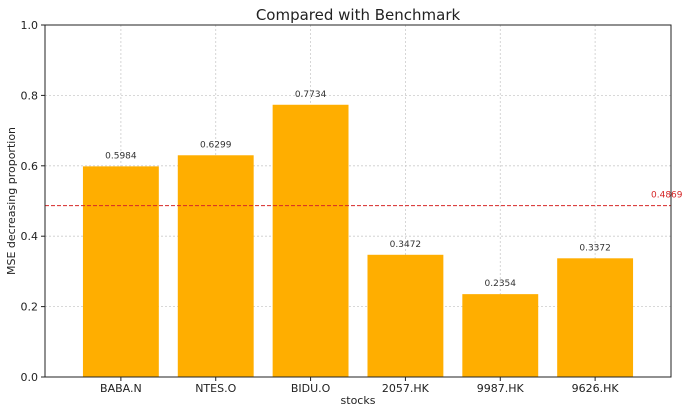 This screenshot has width=693, height=414. What do you see at coordinates (311, 95) in the screenshot?
I see `bar-value-label: 0.7734` at bounding box center [311, 95].